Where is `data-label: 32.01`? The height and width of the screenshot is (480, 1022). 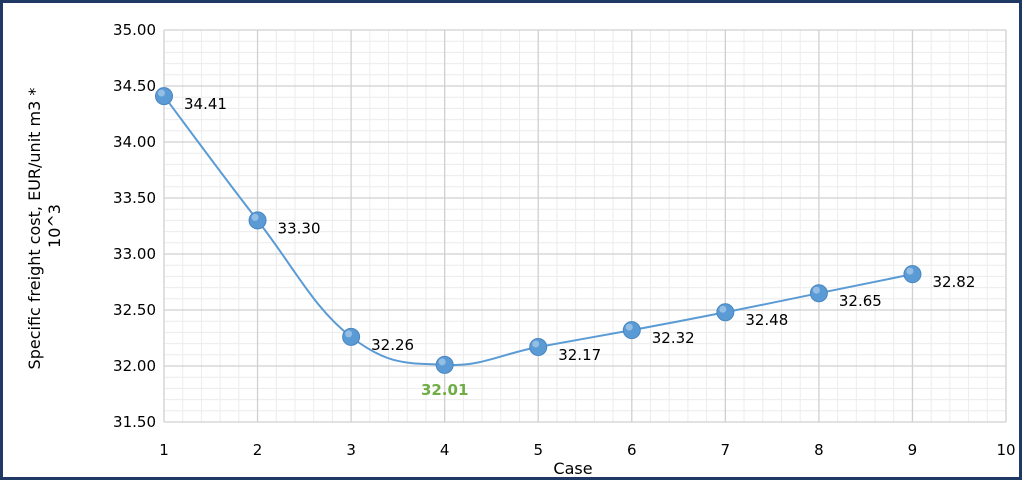
data-label: 32.01 is located at coordinates (444, 390).